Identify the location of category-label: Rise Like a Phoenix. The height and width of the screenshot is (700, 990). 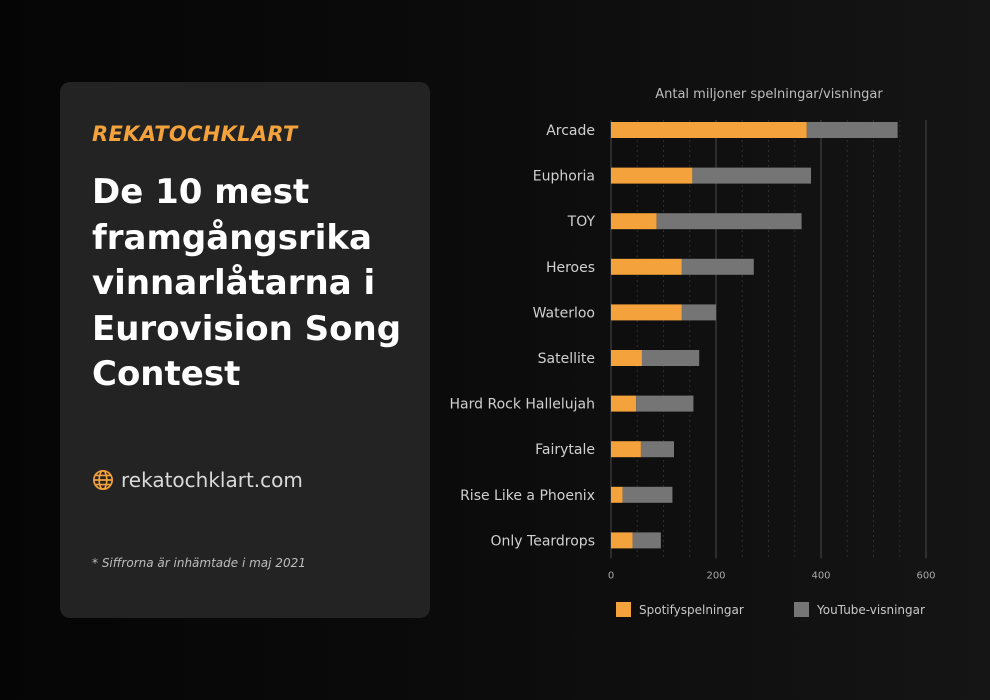
(527, 496).